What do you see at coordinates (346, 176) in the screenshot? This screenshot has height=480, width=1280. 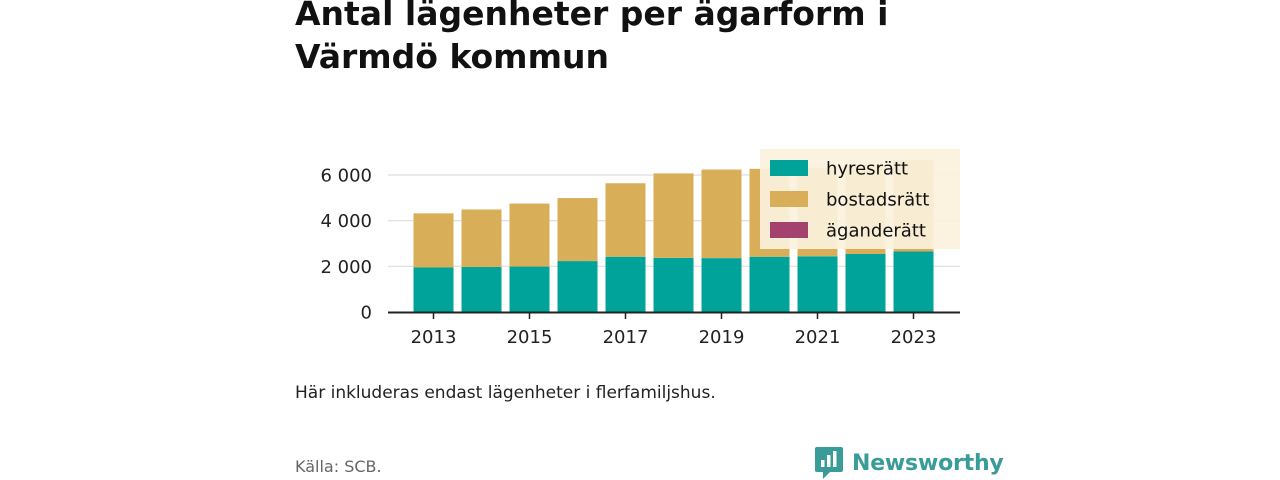 I see `y-tick-label: 6 000` at bounding box center [346, 176].